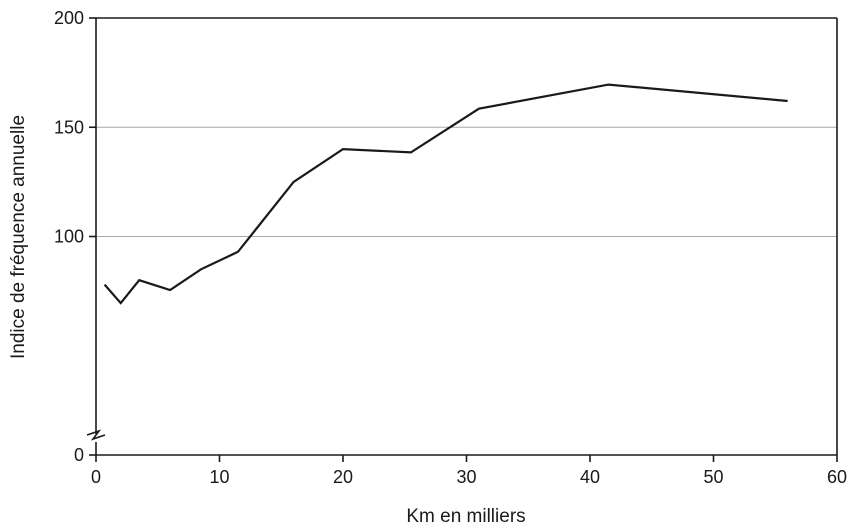 The width and height of the screenshot is (853, 529). What do you see at coordinates (96, 435) in the screenshot?
I see `axis-break-mark` at bounding box center [96, 435].